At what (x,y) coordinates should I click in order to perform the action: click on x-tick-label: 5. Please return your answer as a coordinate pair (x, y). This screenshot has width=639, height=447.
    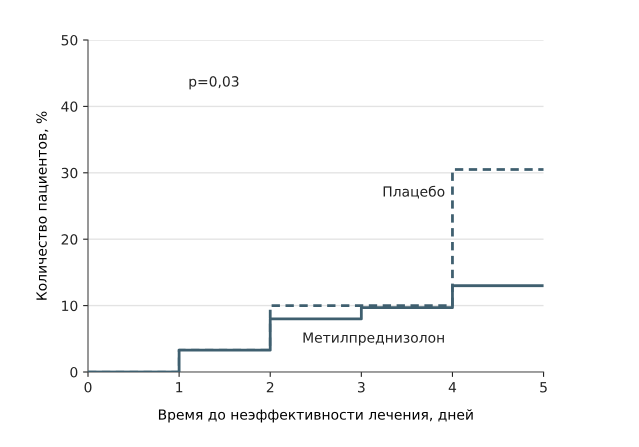
    Looking at the image, I should click on (543, 387).